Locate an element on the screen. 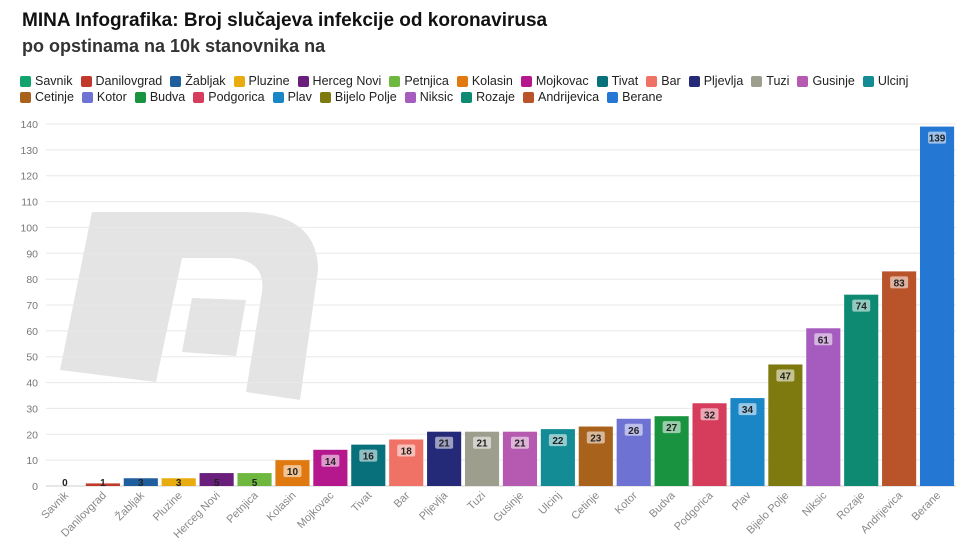 Image resolution: width=970 pixels, height=550 pixels. legend-item-plav: Plav is located at coordinates (292, 97).